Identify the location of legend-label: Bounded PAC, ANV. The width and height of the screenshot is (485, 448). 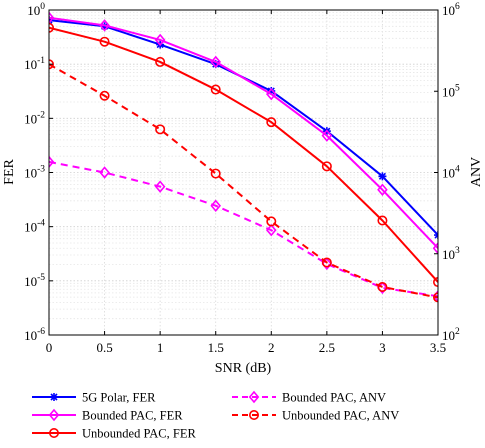
(334, 398).